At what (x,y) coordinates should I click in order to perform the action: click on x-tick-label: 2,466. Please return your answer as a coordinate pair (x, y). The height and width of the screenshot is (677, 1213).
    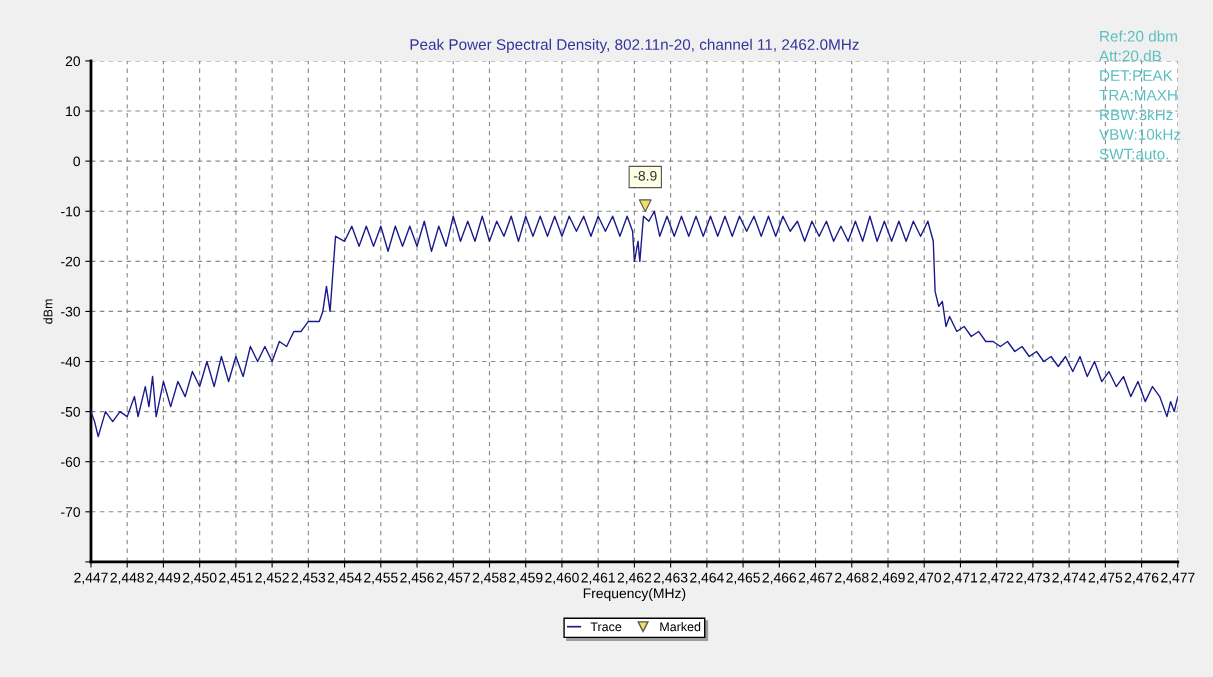
    Looking at the image, I should click on (779, 578).